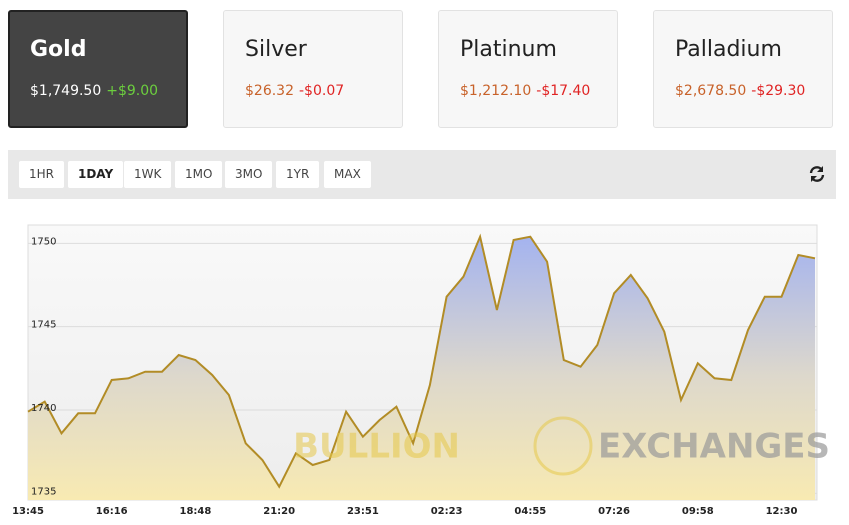 Image resolution: width=849 pixels, height=525 pixels. What do you see at coordinates (508, 49) in the screenshot?
I see `metal-name: Platinum` at bounding box center [508, 49].